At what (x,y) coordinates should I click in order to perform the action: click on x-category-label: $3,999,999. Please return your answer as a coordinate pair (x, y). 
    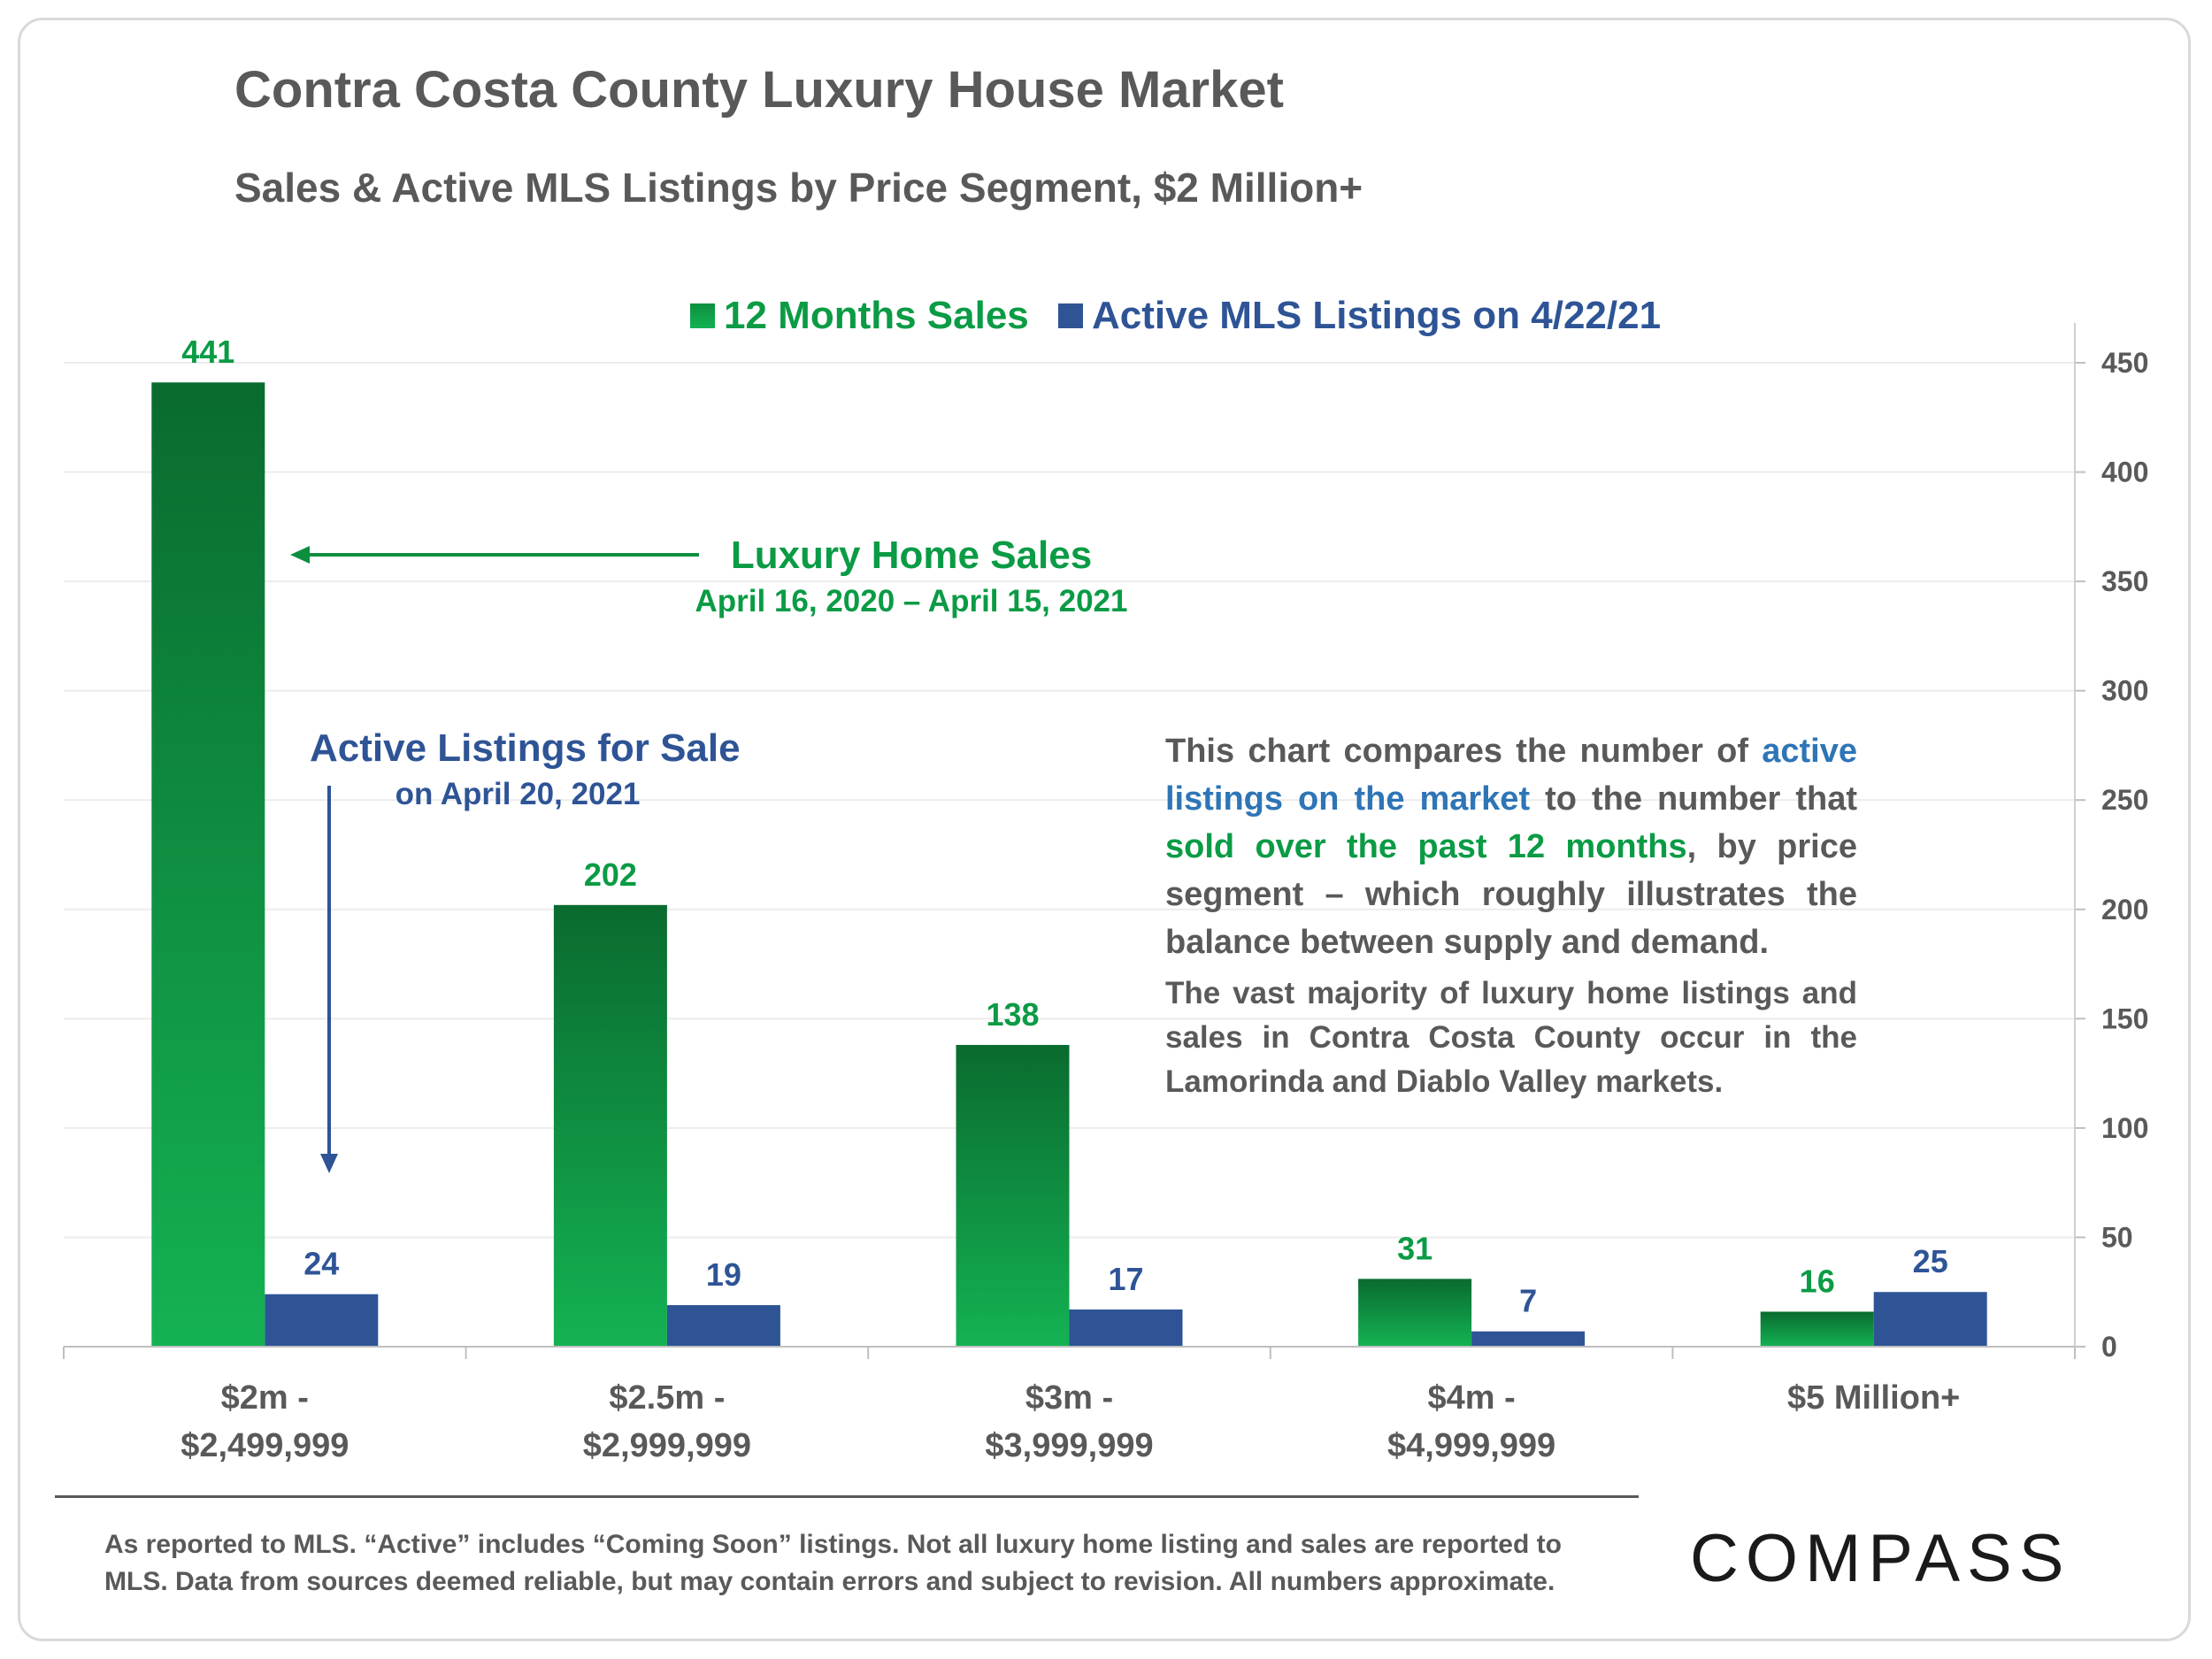
    Looking at the image, I should click on (1069, 1446).